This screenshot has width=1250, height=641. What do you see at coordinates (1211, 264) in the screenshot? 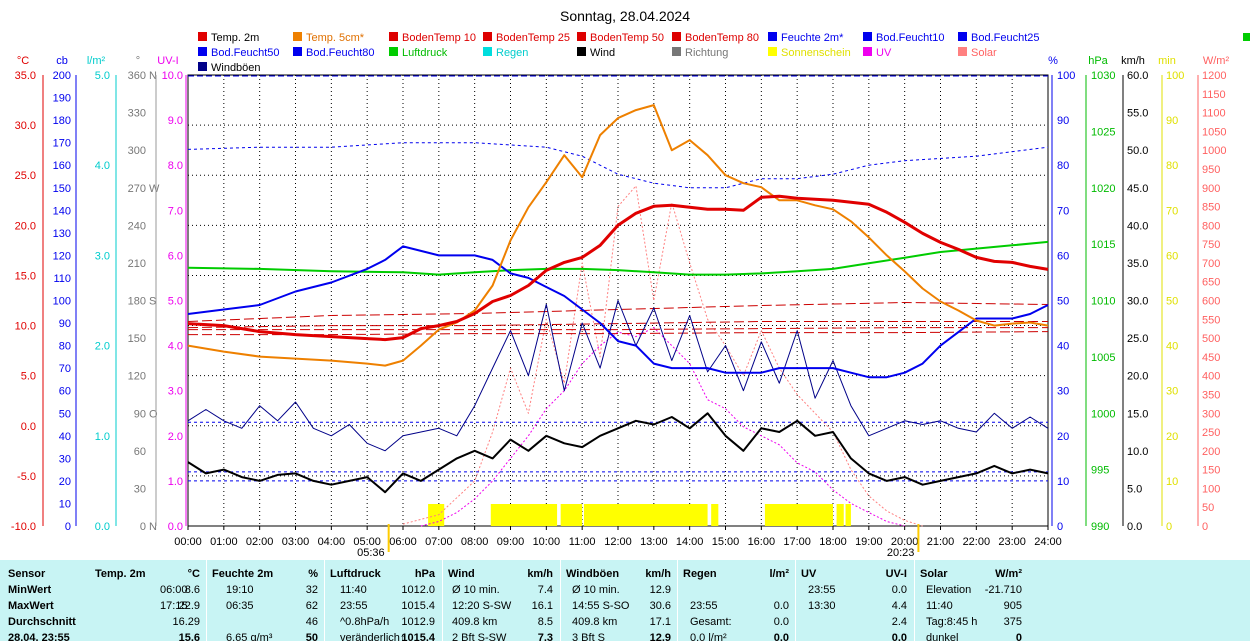
I see `axis-tick-solar: 700` at bounding box center [1211, 264].